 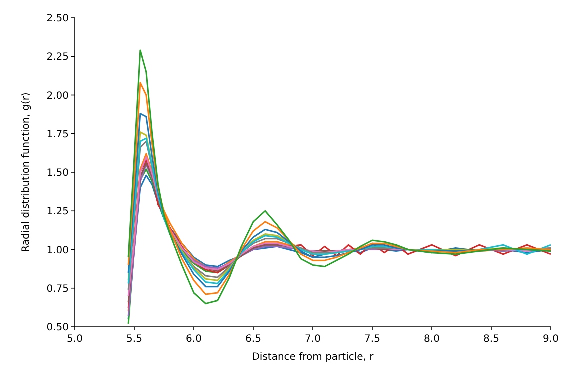 I want to click on y-tick-label: 0.75, so click(x=57, y=289).